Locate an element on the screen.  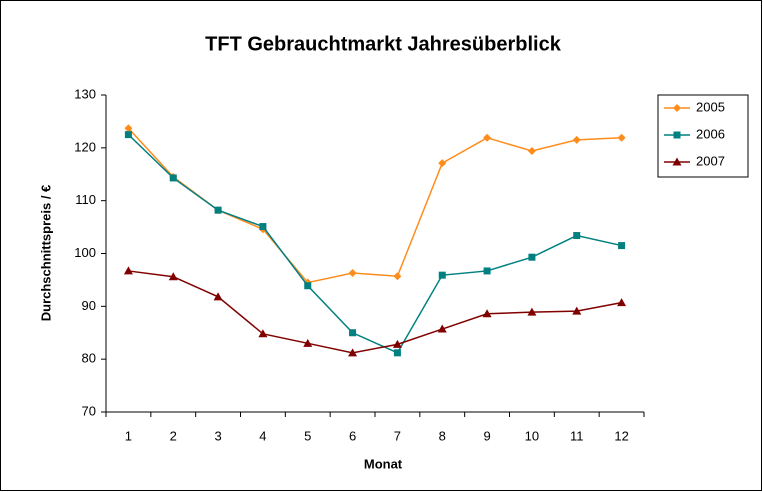
series-line is located at coordinates (375, 312).